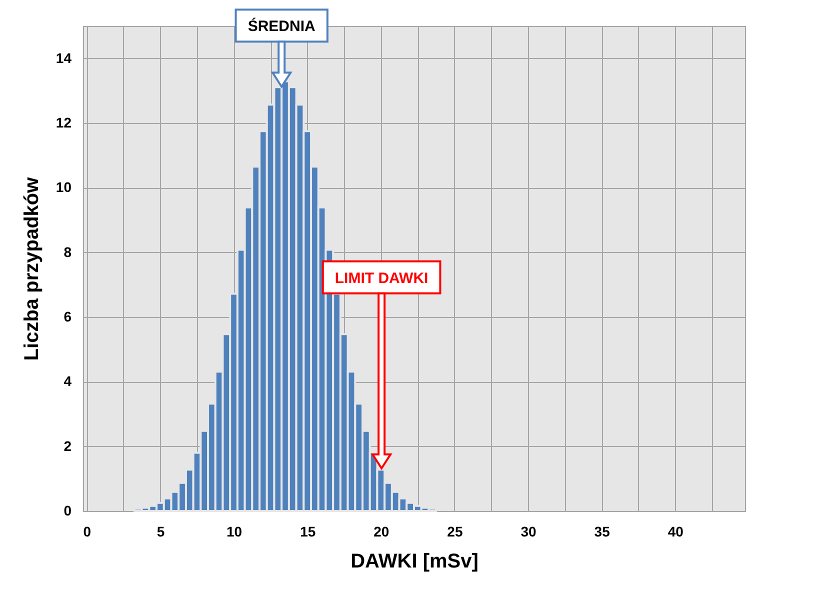 This screenshot has width=814, height=590. Describe the element at coordinates (676, 532) in the screenshot. I see `x-tick-label: 40` at that location.